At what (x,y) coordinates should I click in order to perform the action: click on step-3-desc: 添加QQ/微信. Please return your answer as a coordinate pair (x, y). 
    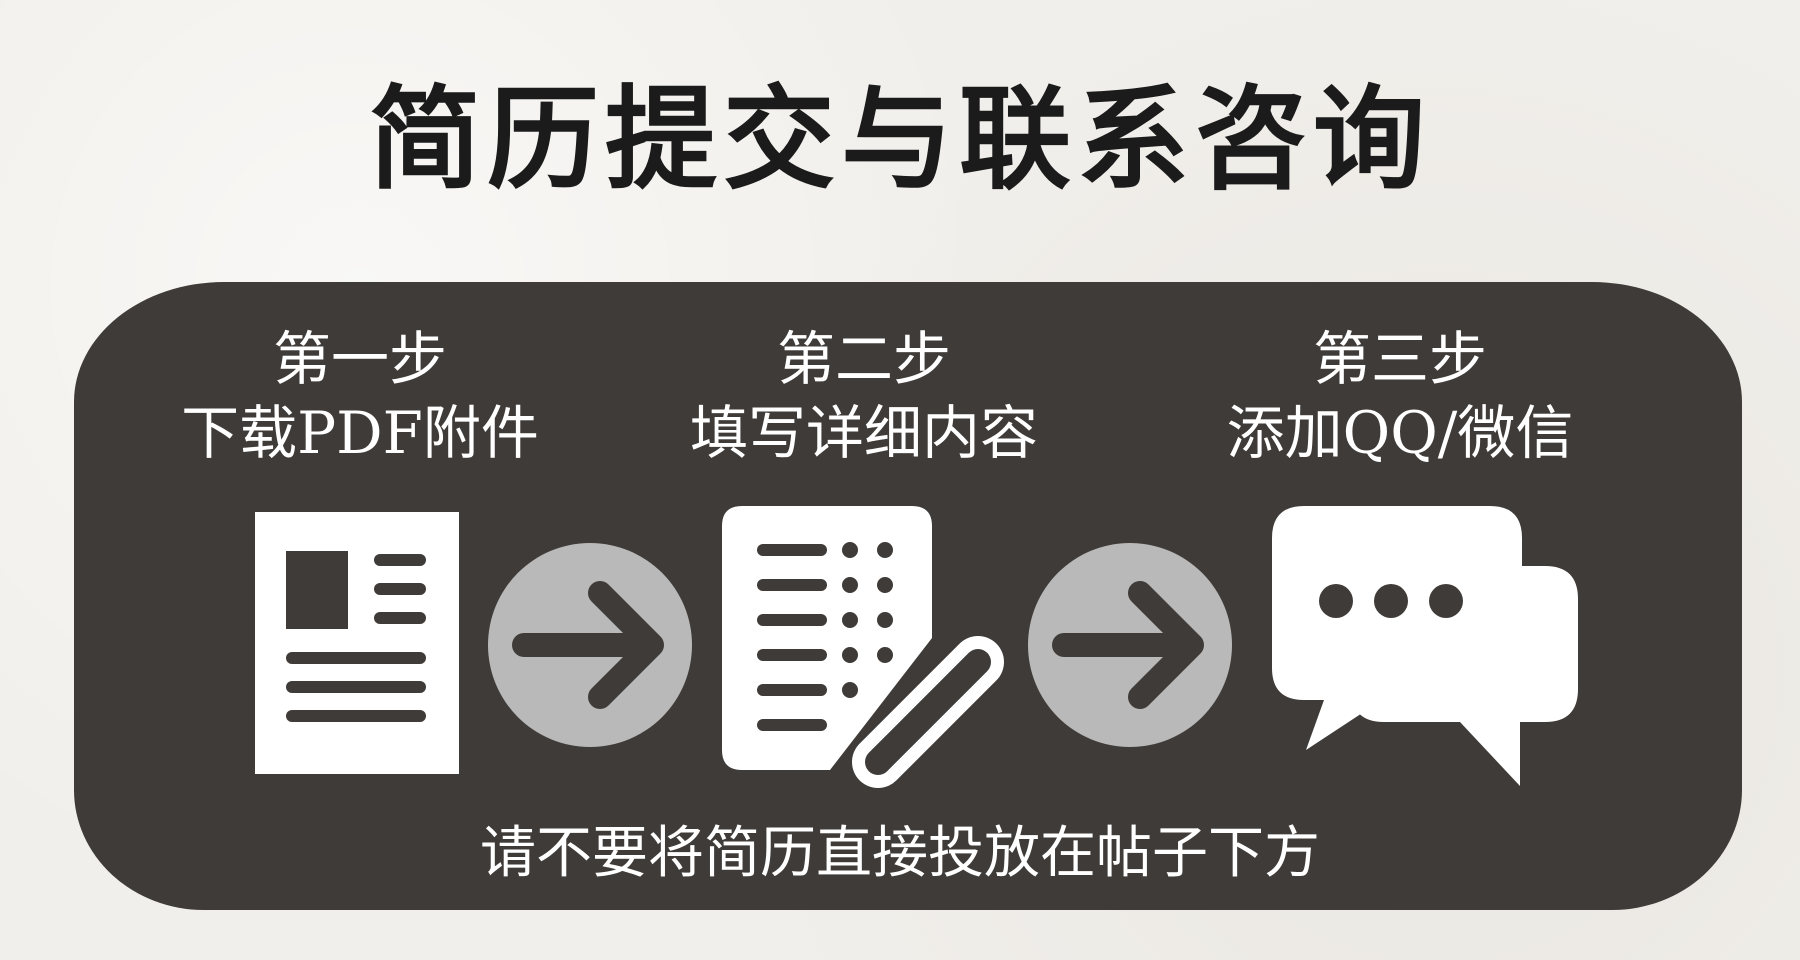
    Looking at the image, I should click on (1400, 433).